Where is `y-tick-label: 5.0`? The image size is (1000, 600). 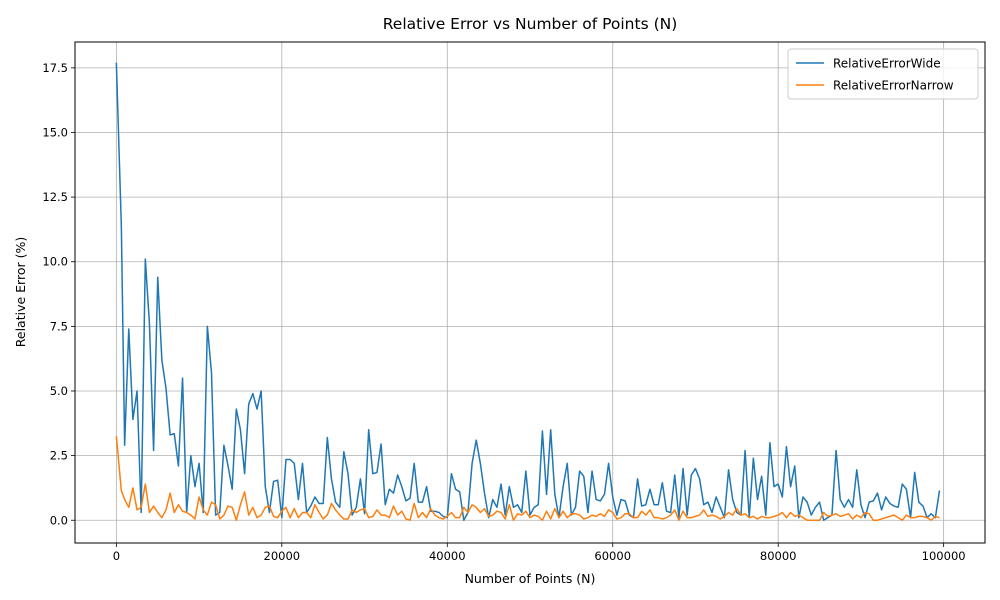 y-tick-label: 5.0 is located at coordinates (59, 391).